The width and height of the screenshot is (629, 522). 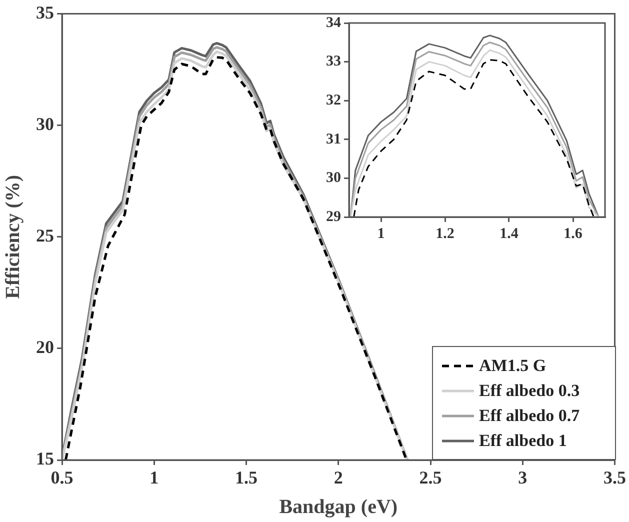 What do you see at coordinates (45, 347) in the screenshot?
I see `y-tick-label: 20` at bounding box center [45, 347].